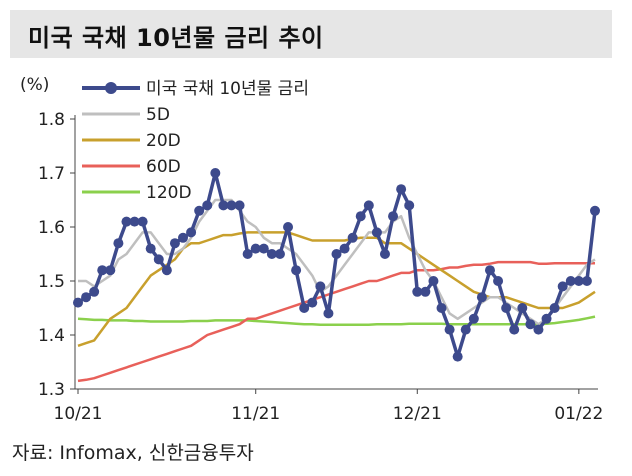 The height and width of the screenshot is (476, 632). I want to click on x-tick-label: 01/22, so click(578, 414).